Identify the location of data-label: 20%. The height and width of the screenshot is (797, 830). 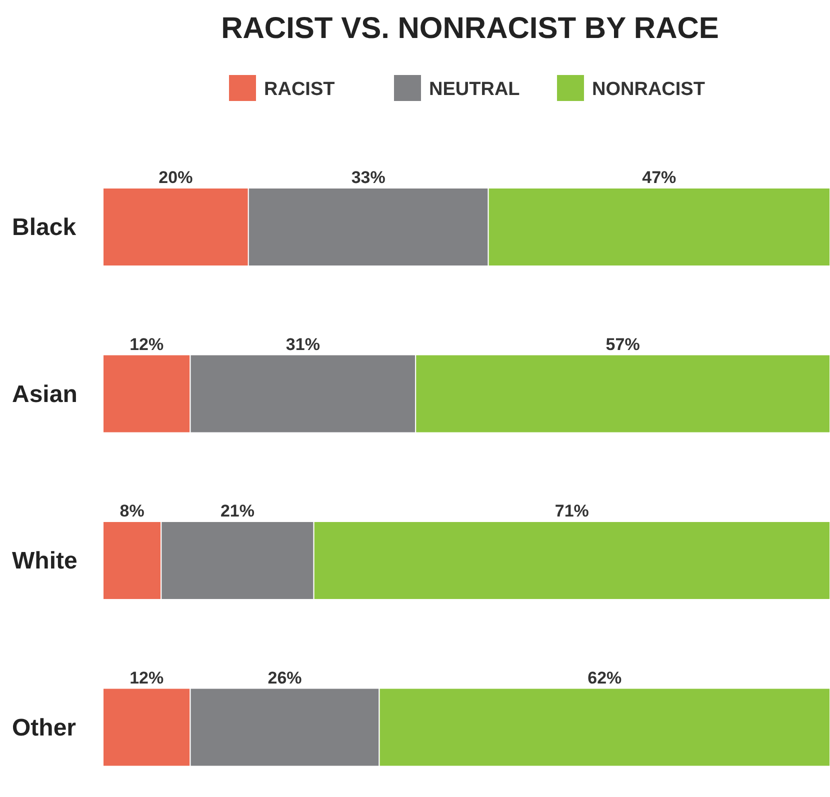
(175, 177).